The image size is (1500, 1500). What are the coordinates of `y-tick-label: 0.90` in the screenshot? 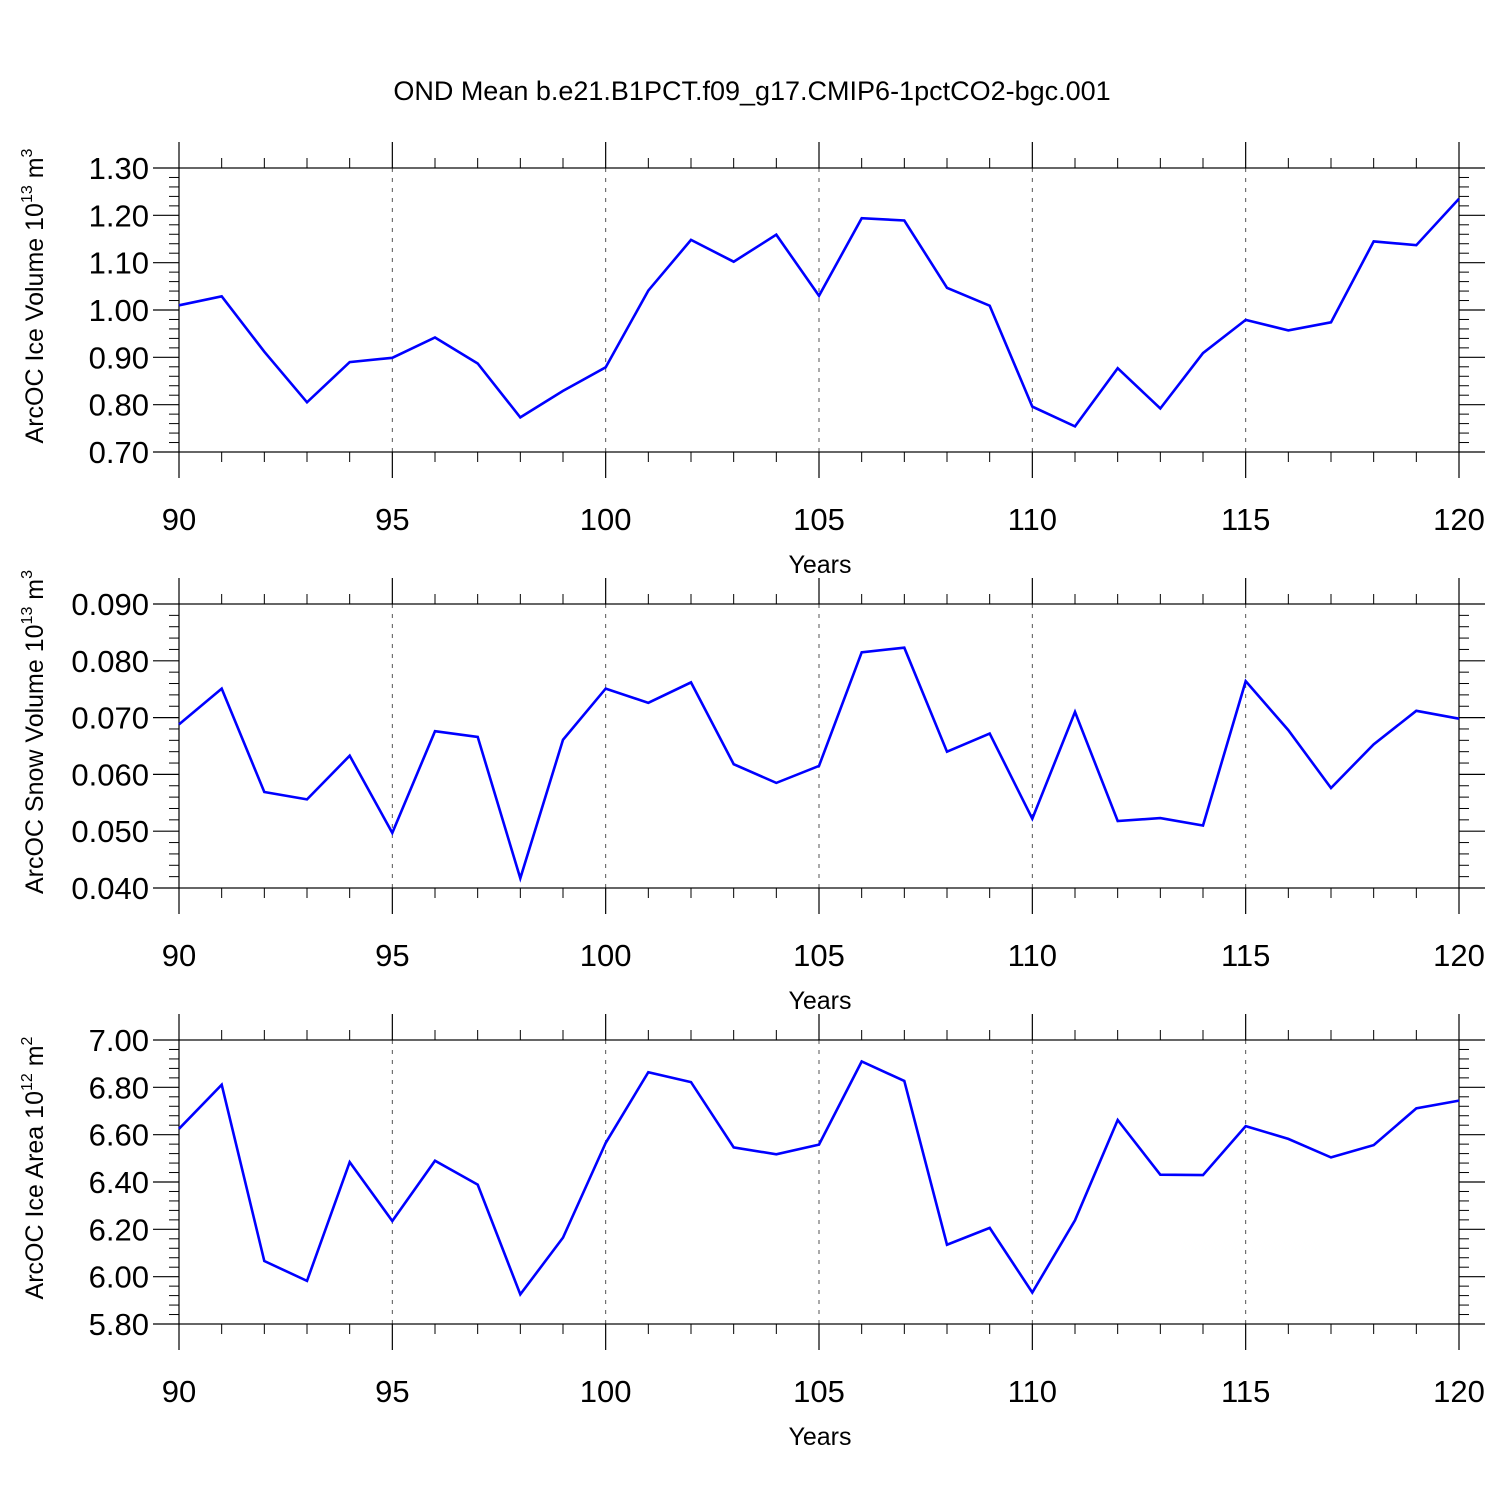 It's located at (119, 357).